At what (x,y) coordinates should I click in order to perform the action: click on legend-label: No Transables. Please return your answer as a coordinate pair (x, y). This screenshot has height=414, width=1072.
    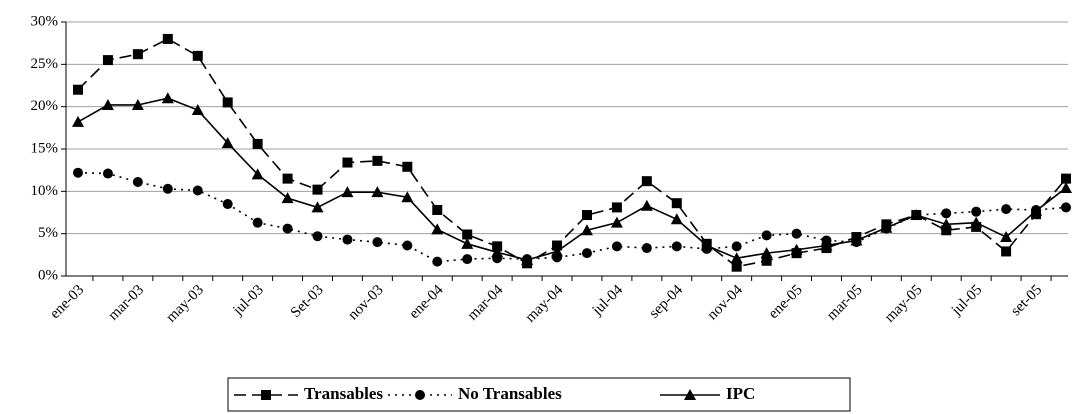
    Looking at the image, I should click on (510, 393).